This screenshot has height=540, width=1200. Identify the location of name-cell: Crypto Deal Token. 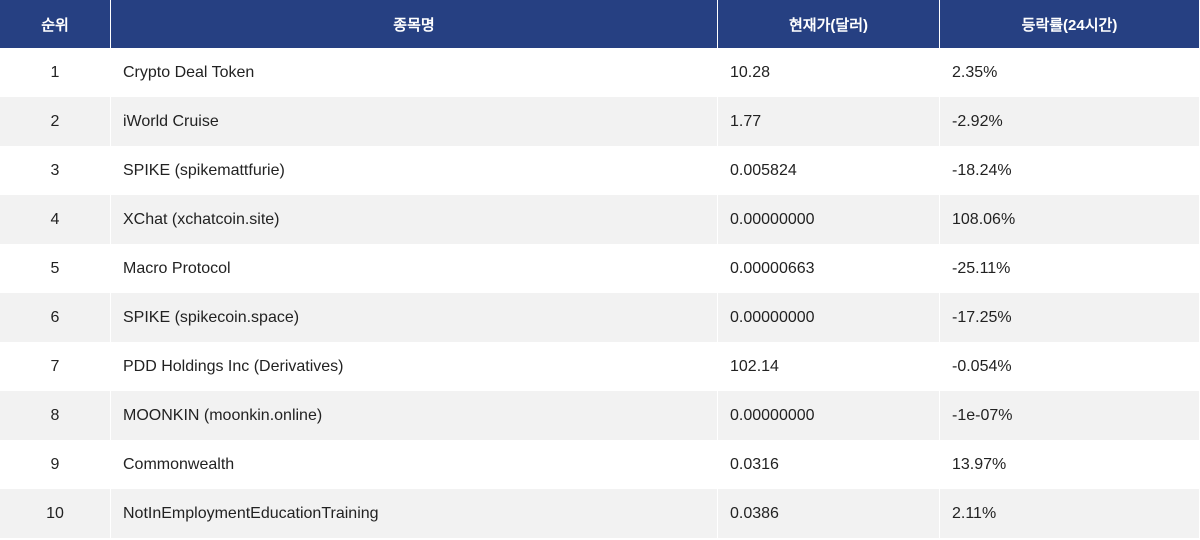
(414, 72).